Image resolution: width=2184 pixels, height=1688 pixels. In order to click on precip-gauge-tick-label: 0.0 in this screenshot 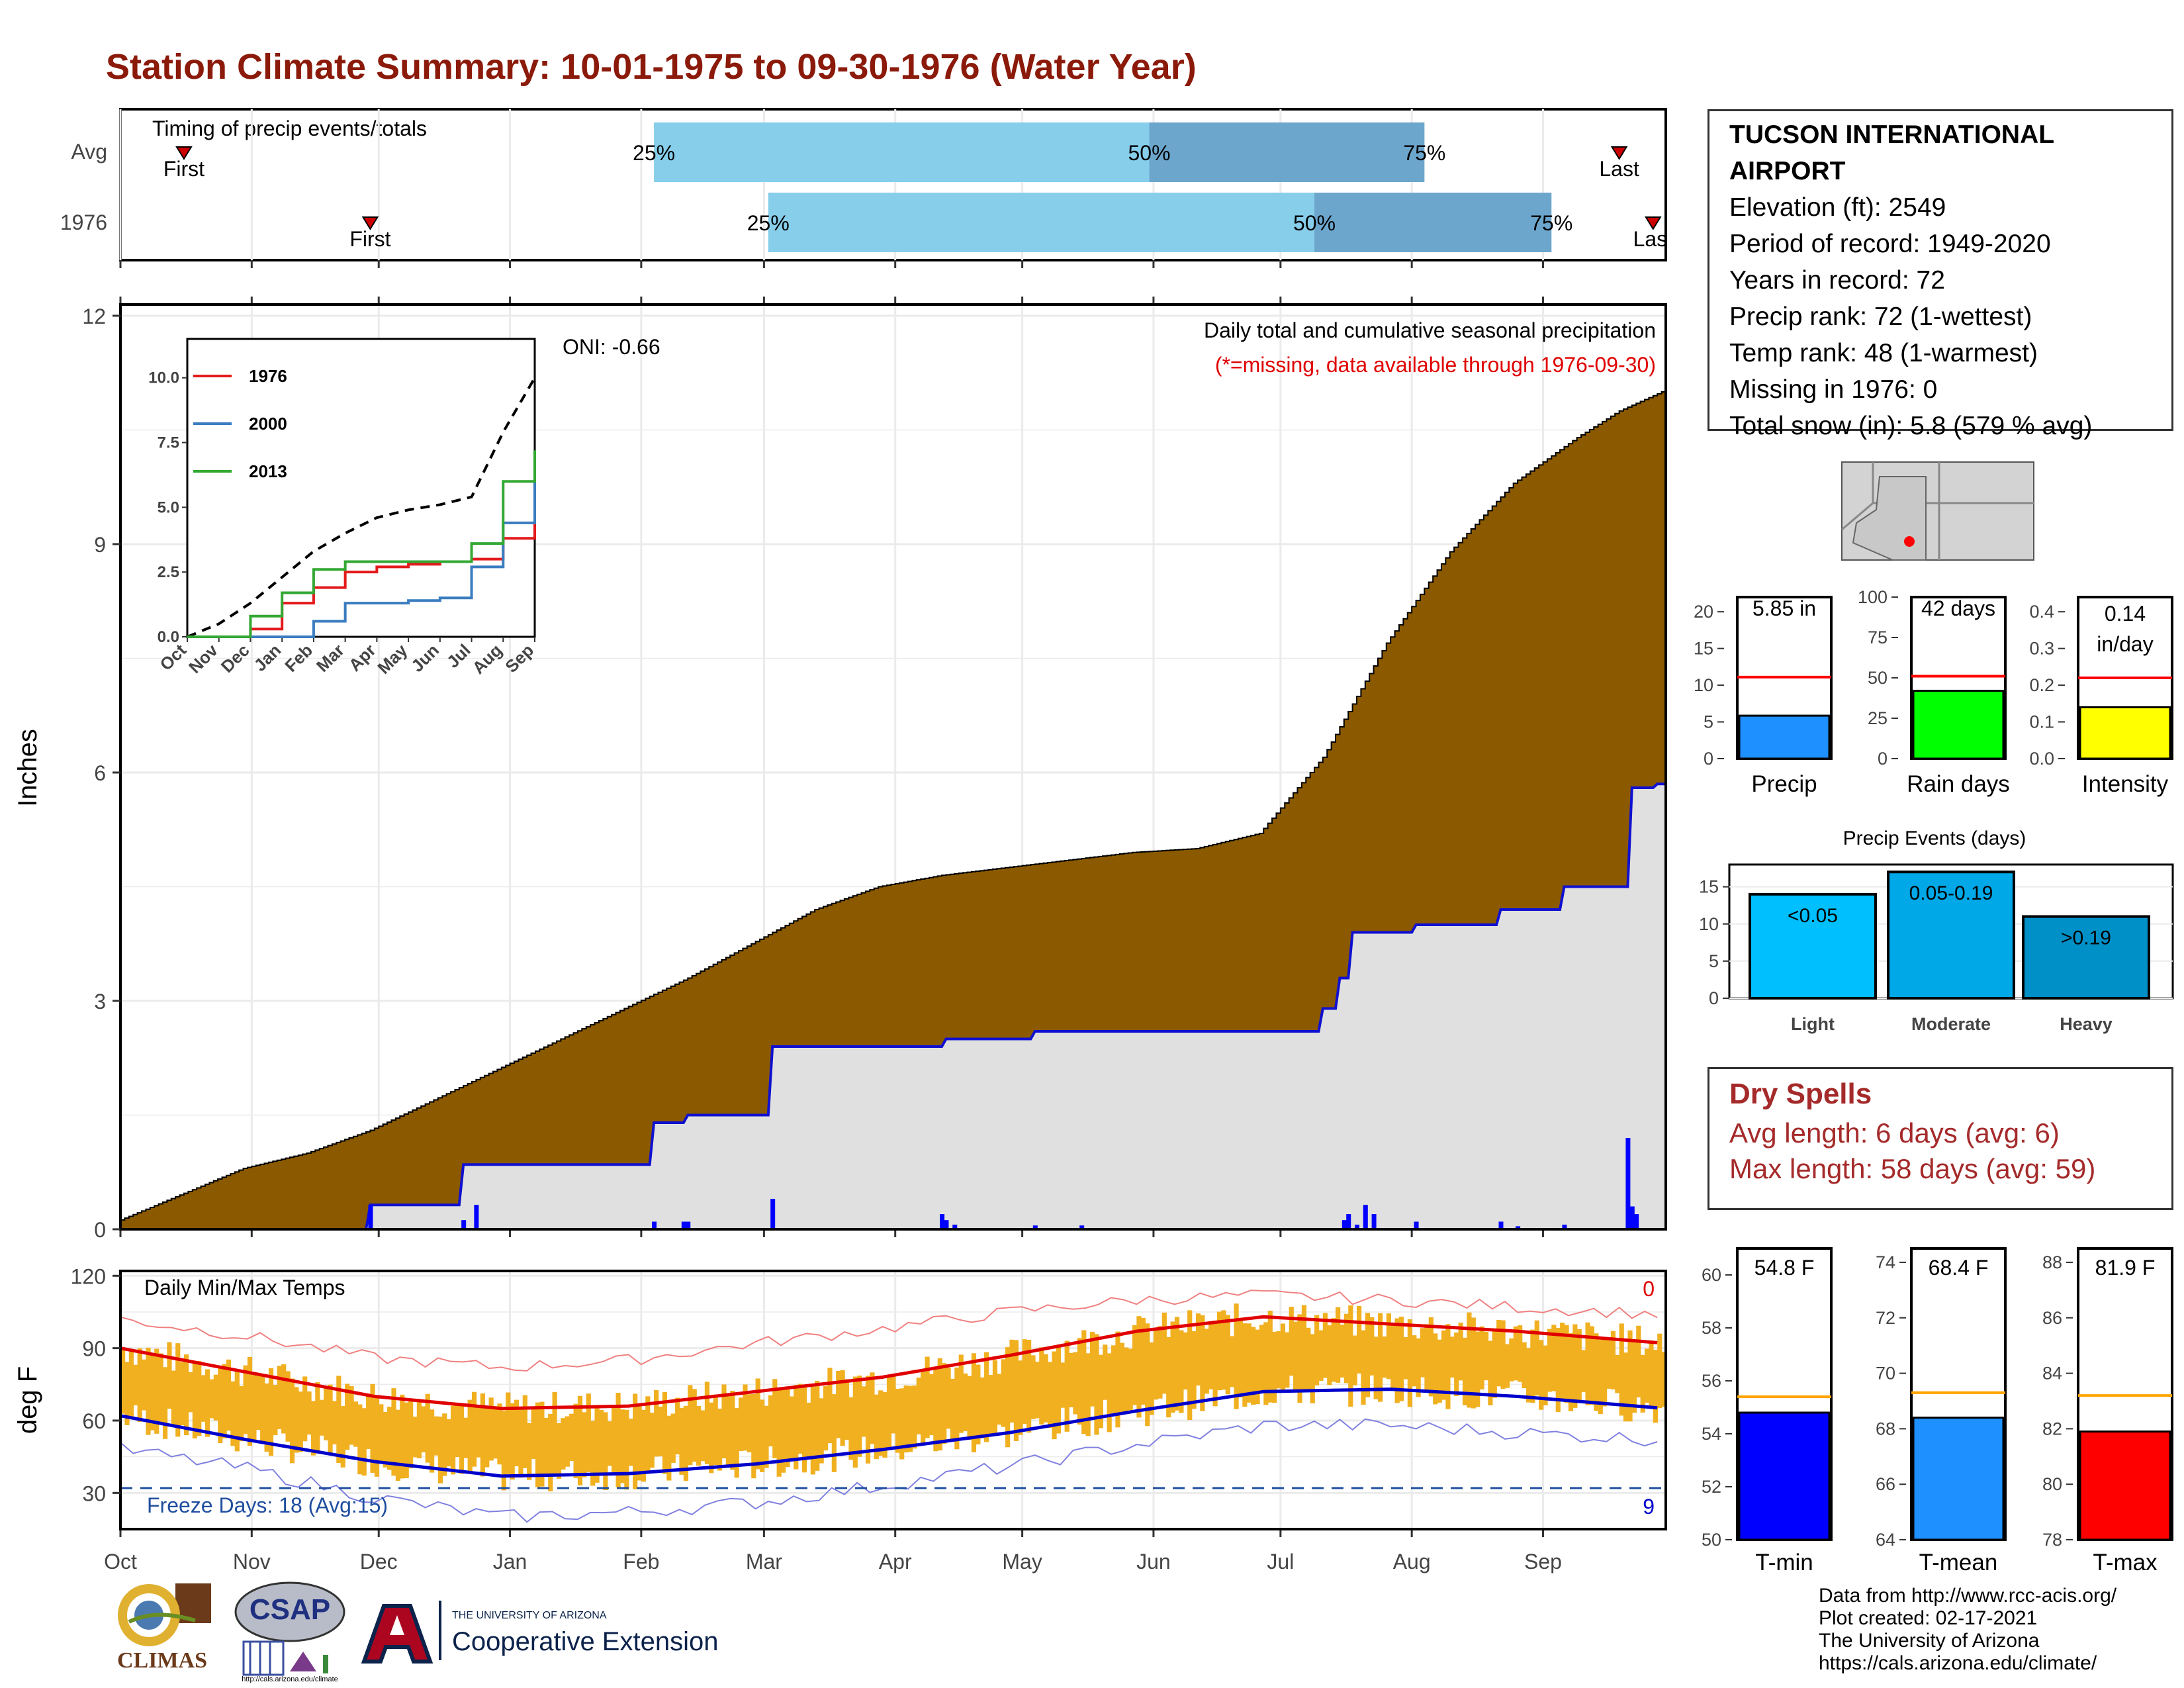, I will do `click(2042, 759)`.